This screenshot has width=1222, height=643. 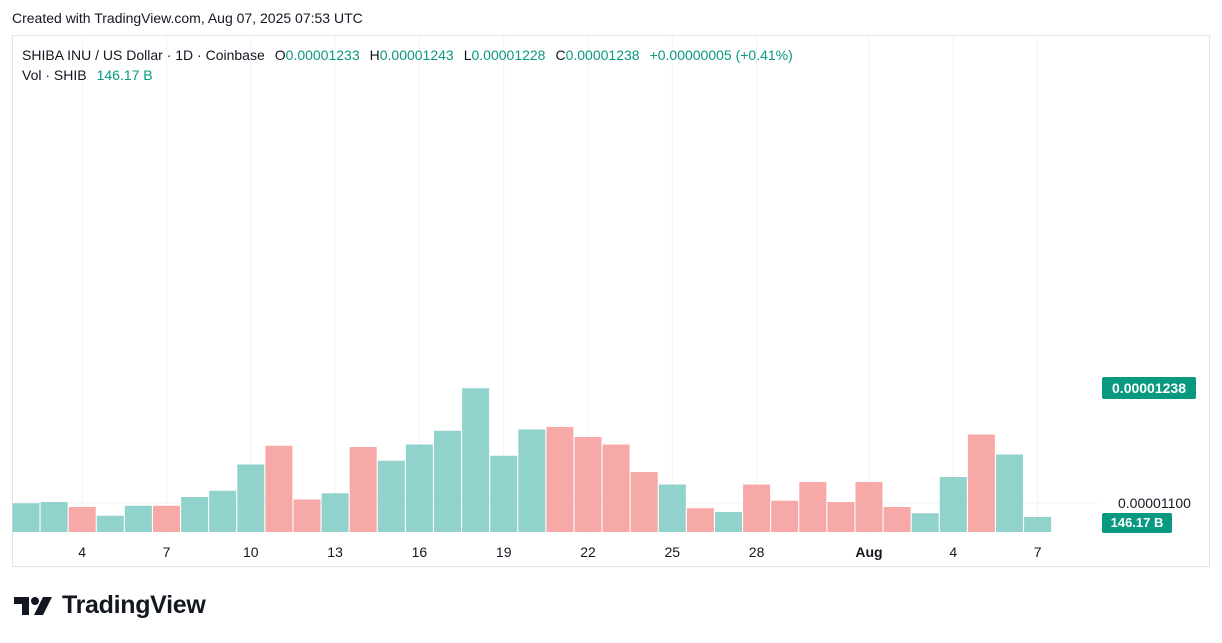 I want to click on time-tick-label: 25, so click(x=673, y=552).